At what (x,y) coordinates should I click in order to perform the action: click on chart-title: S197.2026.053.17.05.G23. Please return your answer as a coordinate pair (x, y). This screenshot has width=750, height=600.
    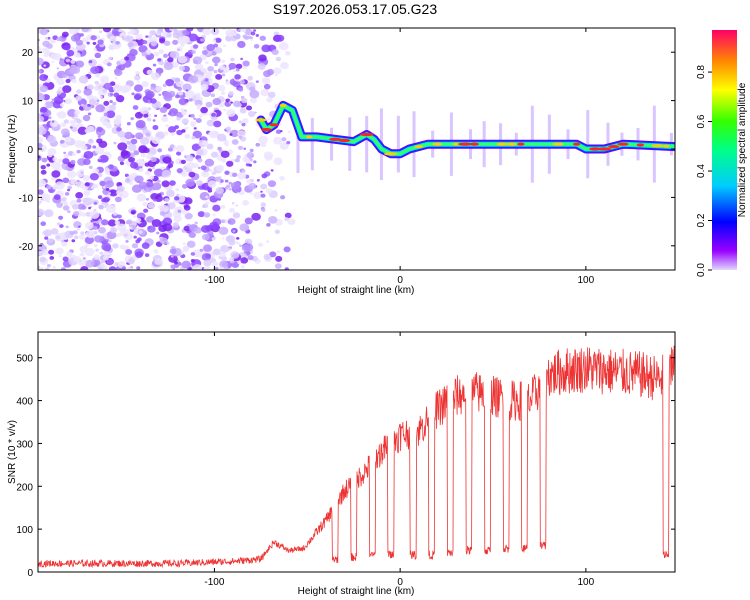
    Looking at the image, I should click on (355, 9).